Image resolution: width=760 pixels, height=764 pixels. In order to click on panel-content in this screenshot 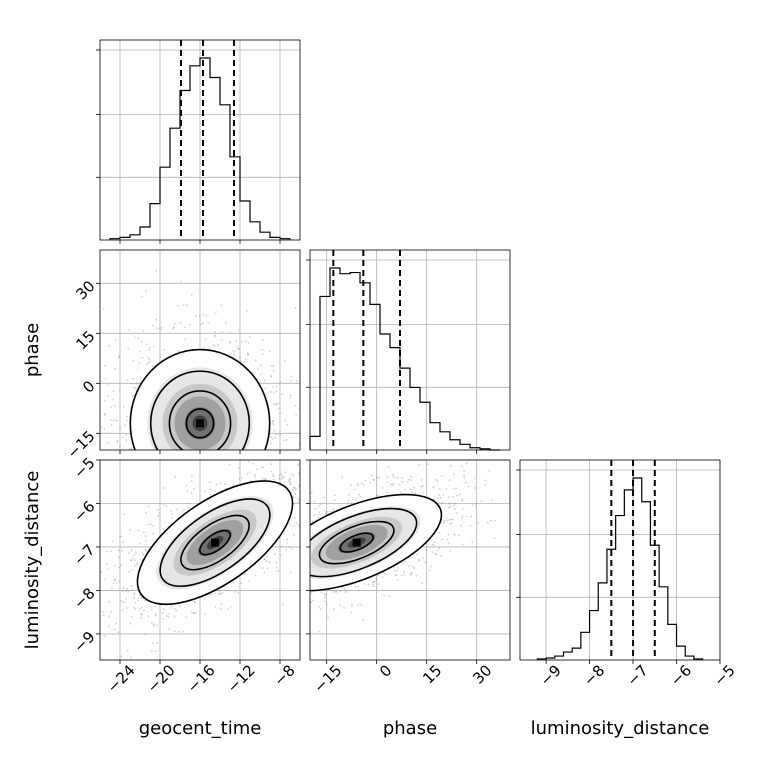, I will do `click(367, 547)`.